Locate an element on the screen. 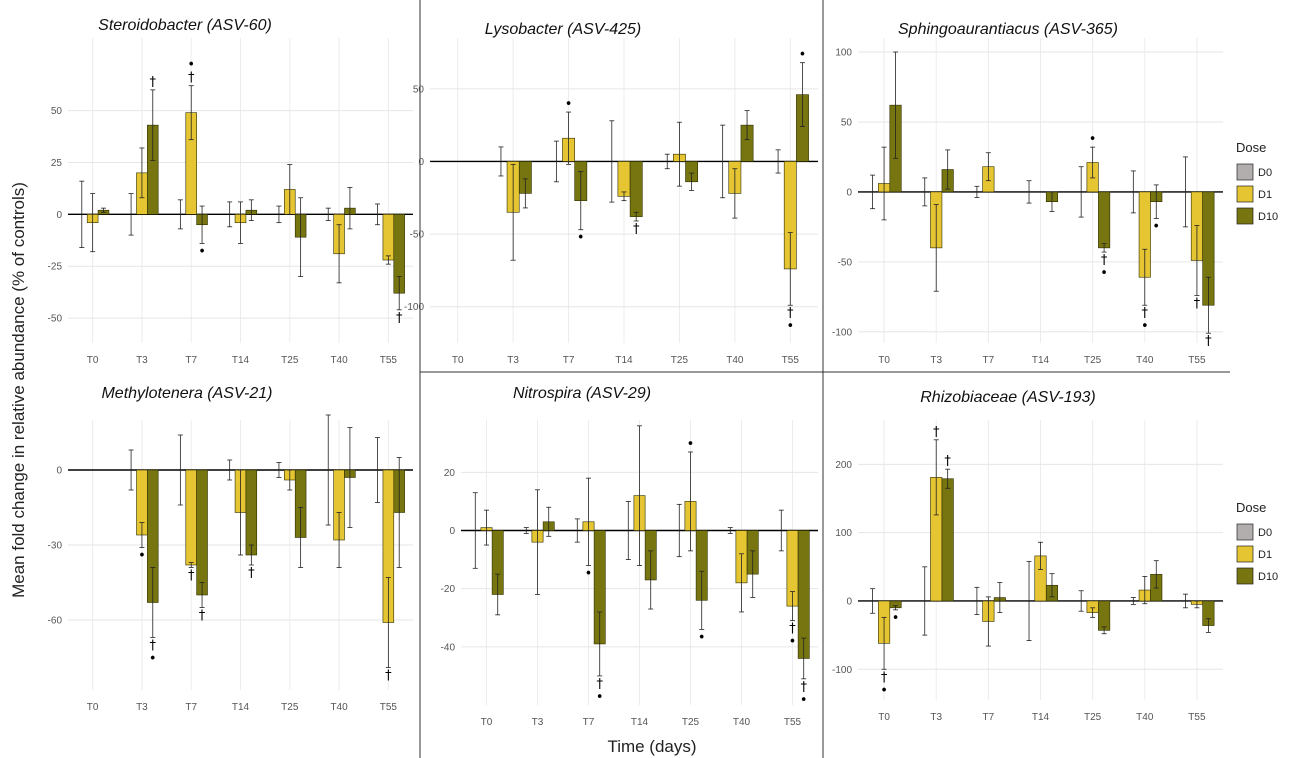 The width and height of the screenshot is (1307, 758). y-tick-label: 50 is located at coordinates (57, 111).